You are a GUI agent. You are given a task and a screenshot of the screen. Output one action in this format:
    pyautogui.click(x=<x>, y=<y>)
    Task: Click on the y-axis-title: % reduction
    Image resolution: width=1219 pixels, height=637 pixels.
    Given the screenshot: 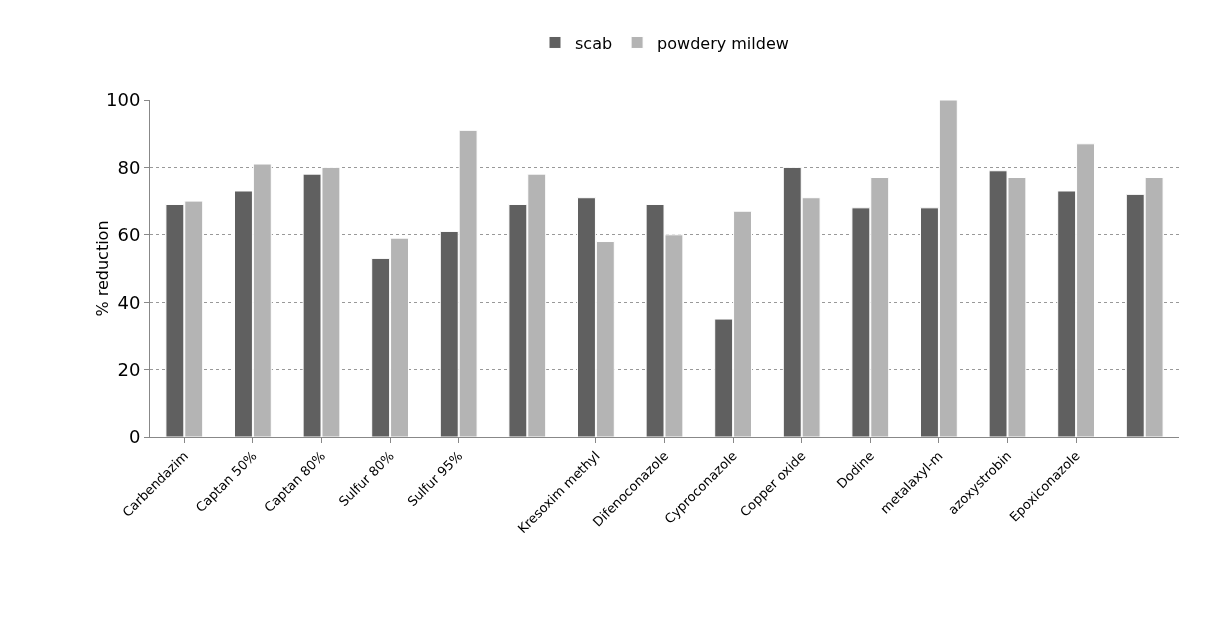 What is the action you would take?
    pyautogui.click(x=102, y=268)
    